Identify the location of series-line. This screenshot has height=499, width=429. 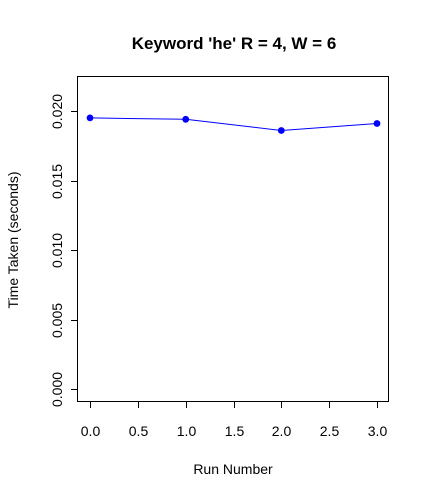
(233, 124).